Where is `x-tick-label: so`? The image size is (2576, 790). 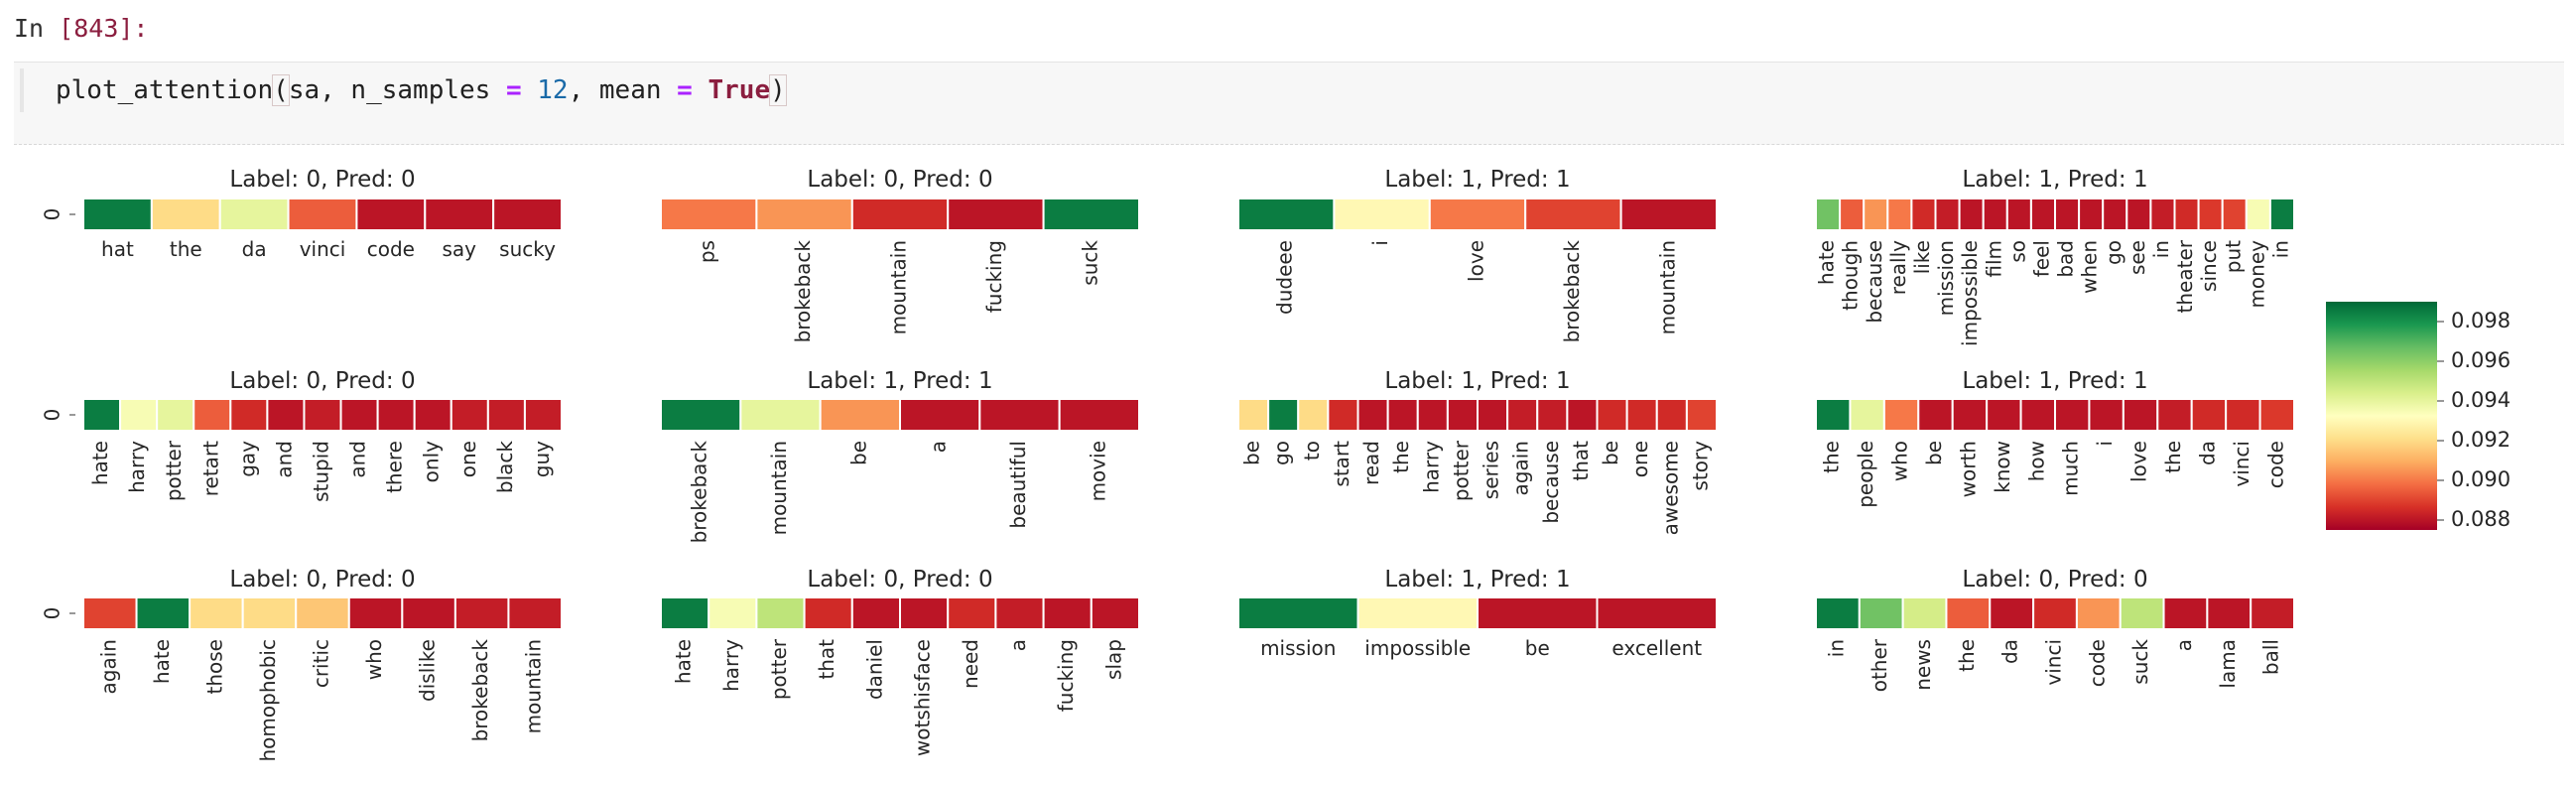
x-tick-label: so is located at coordinates (2017, 251).